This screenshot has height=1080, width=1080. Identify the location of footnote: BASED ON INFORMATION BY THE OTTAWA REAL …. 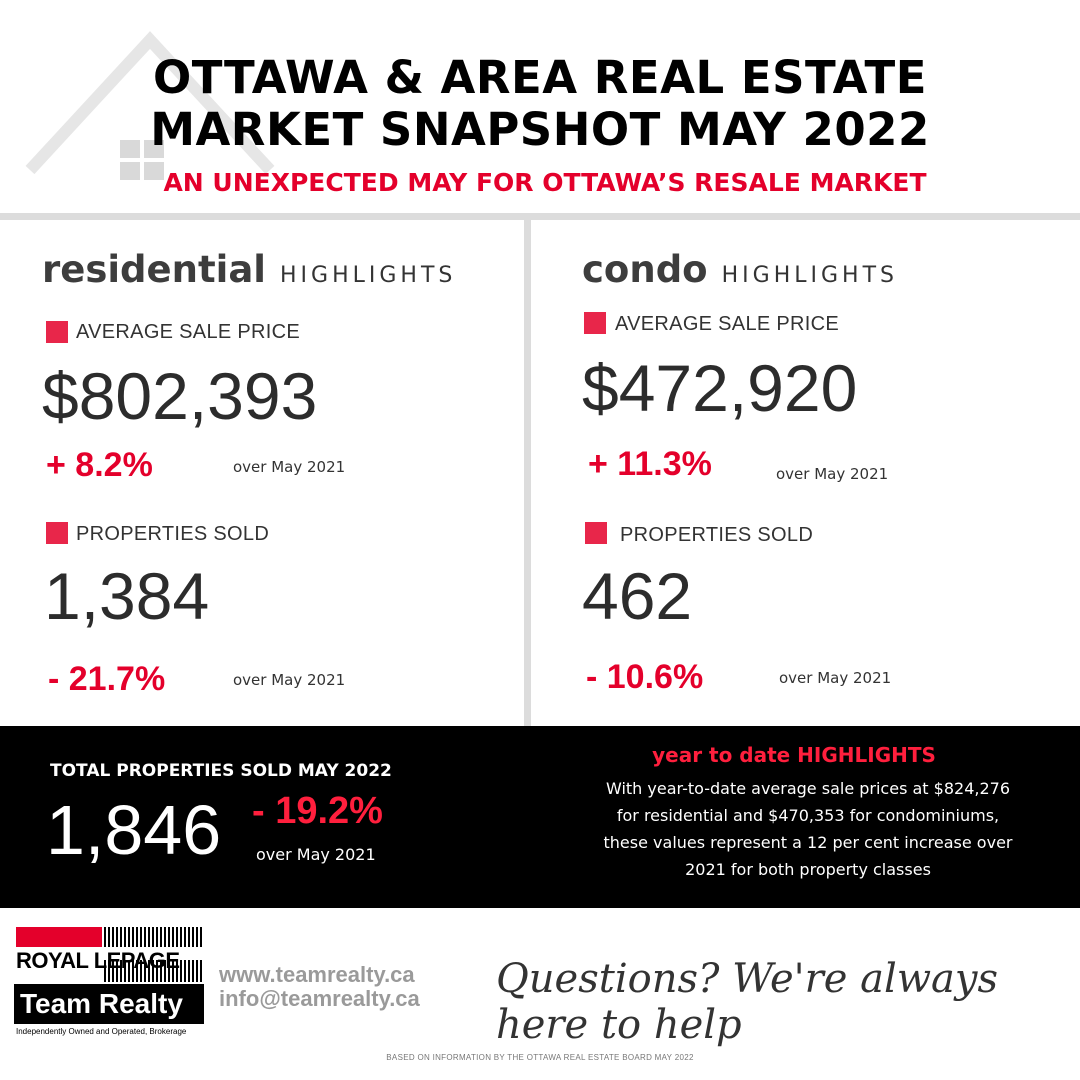
(540, 1057).